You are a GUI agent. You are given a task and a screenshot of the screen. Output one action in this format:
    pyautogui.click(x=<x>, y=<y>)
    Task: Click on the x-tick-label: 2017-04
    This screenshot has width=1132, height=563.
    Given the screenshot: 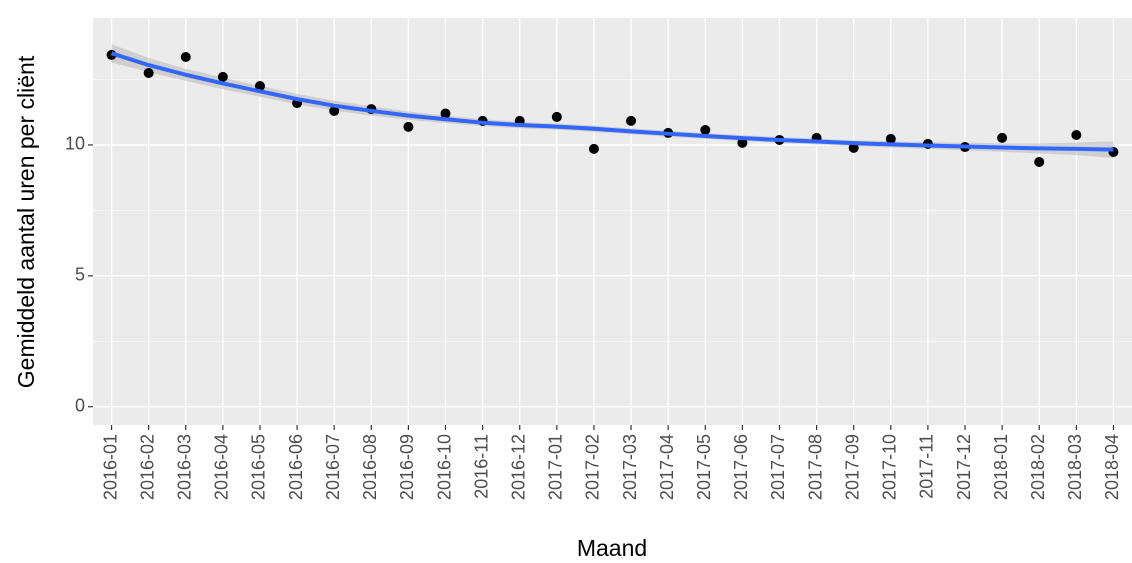 What is the action you would take?
    pyautogui.click(x=667, y=467)
    